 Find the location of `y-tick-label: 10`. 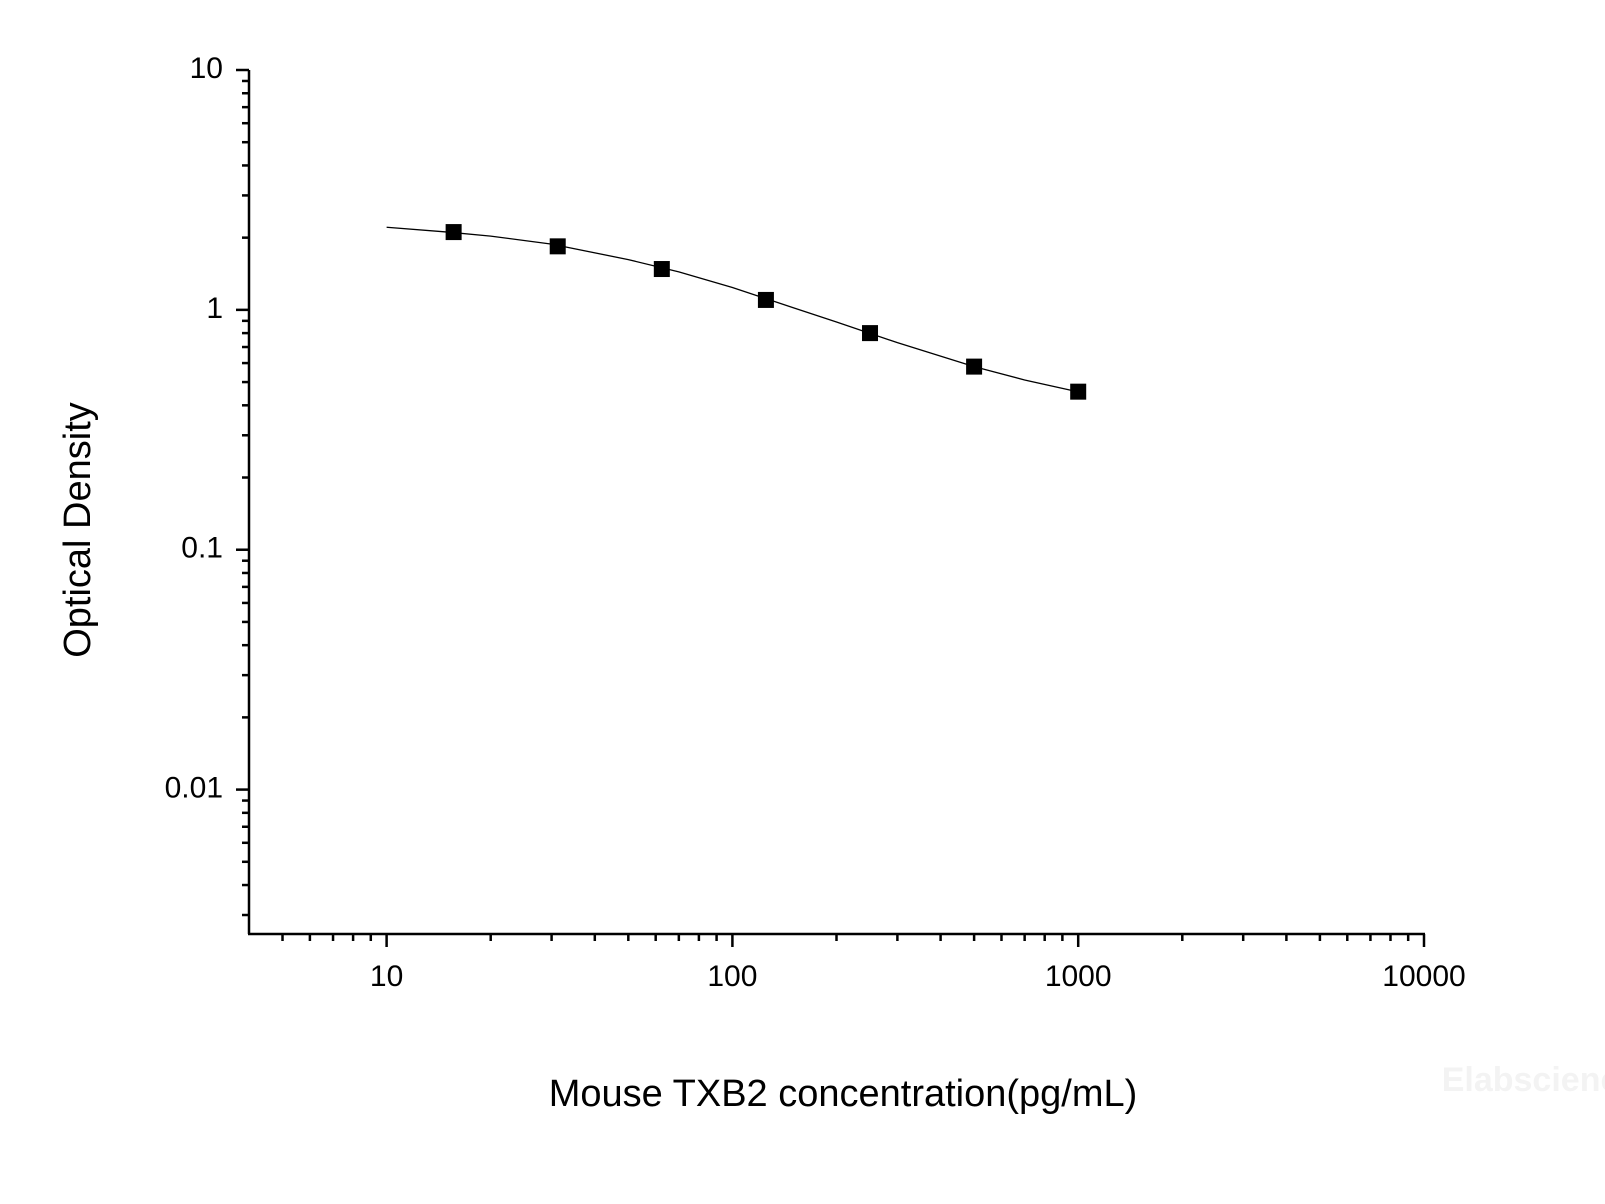

y-tick-label: 10 is located at coordinates (206, 68).